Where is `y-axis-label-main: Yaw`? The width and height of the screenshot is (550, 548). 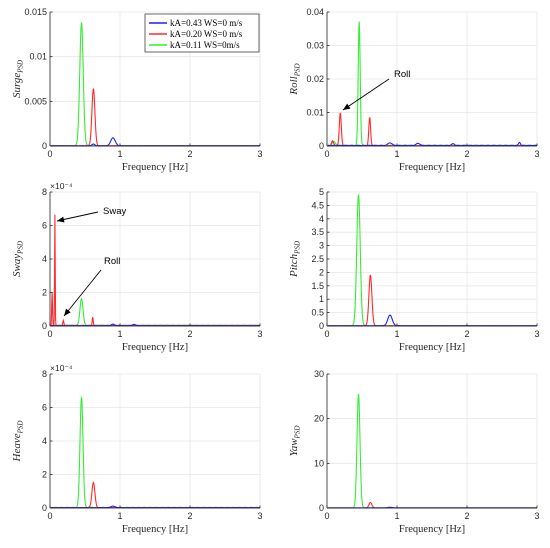
y-axis-label-main: Yaw is located at coordinates (294, 447).